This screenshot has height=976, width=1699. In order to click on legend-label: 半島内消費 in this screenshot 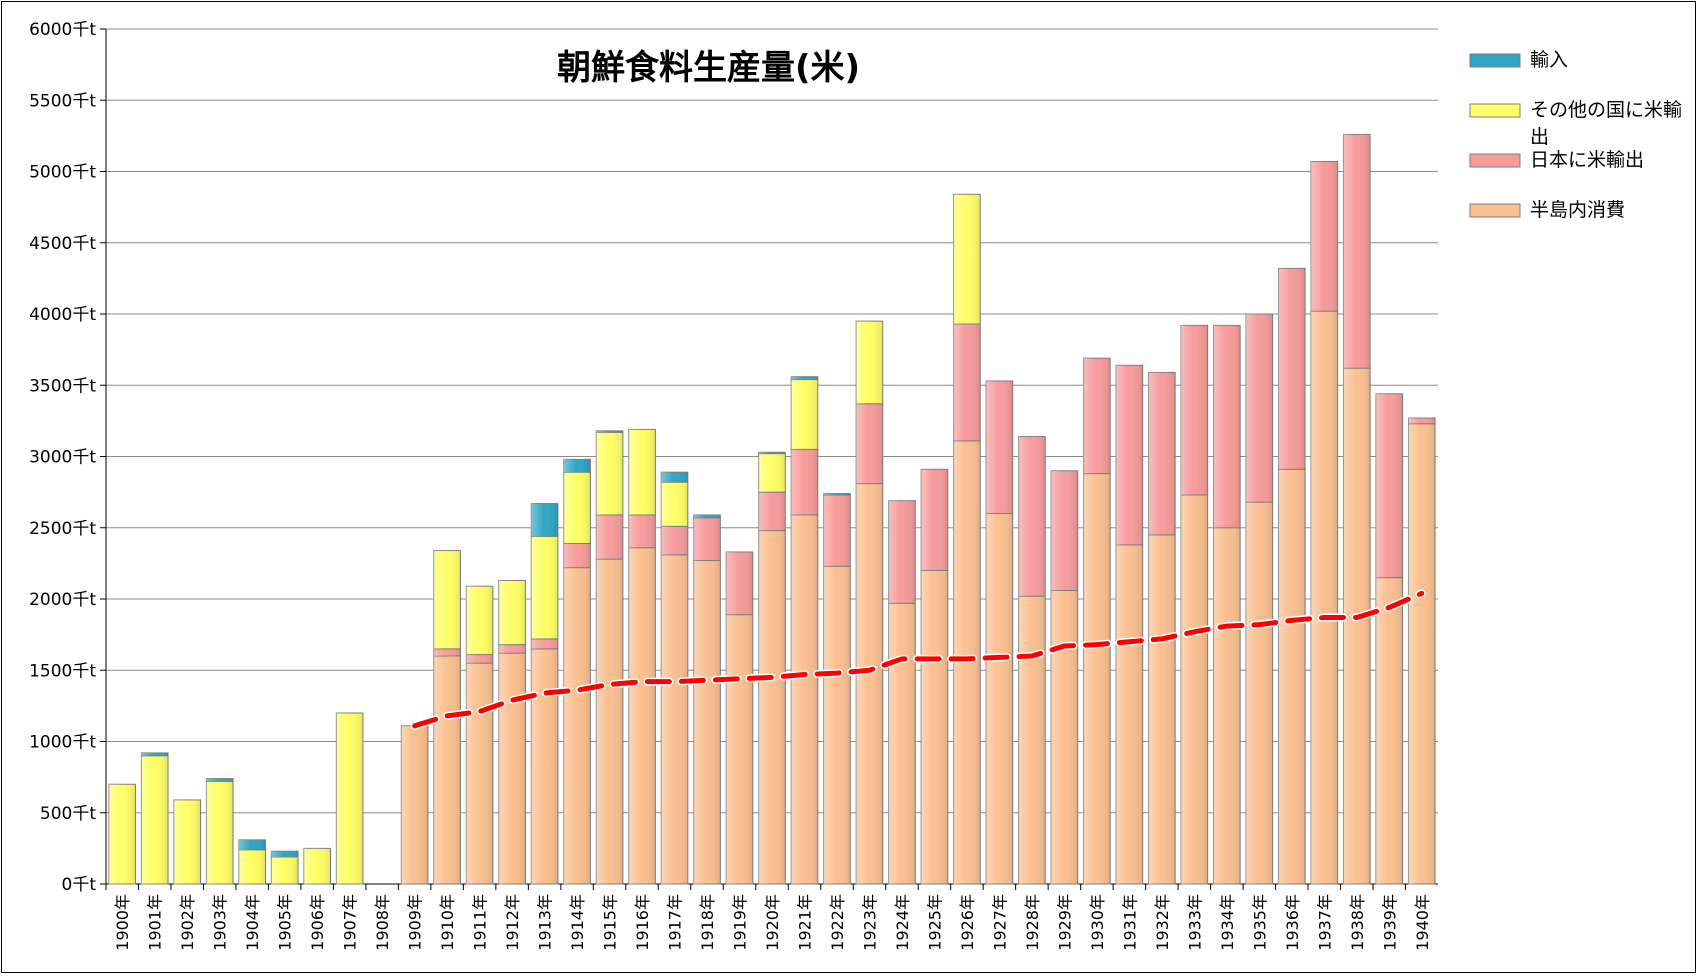, I will do `click(1577, 210)`.